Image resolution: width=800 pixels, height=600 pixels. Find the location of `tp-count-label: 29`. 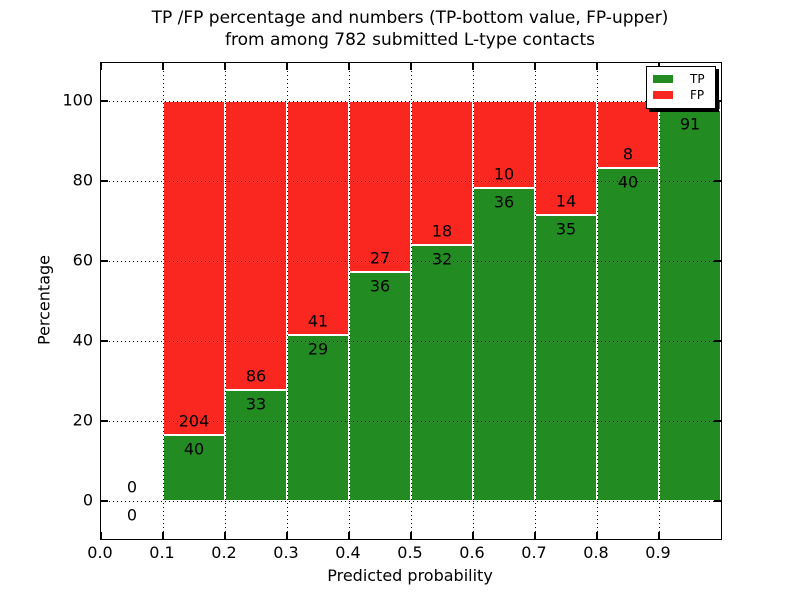

tp-count-label: 29 is located at coordinates (318, 349).